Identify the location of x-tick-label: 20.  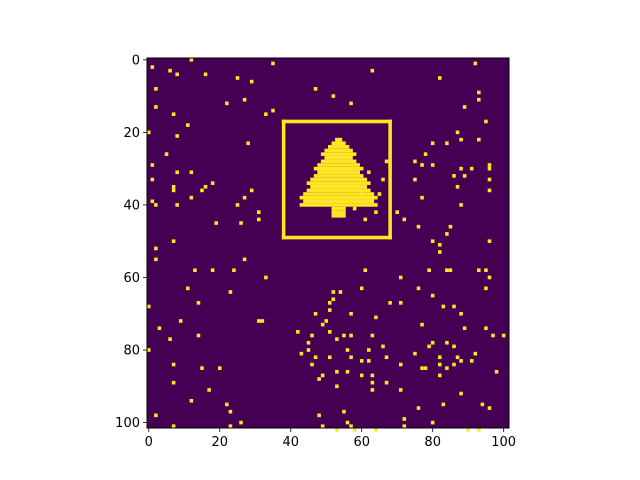
(219, 442).